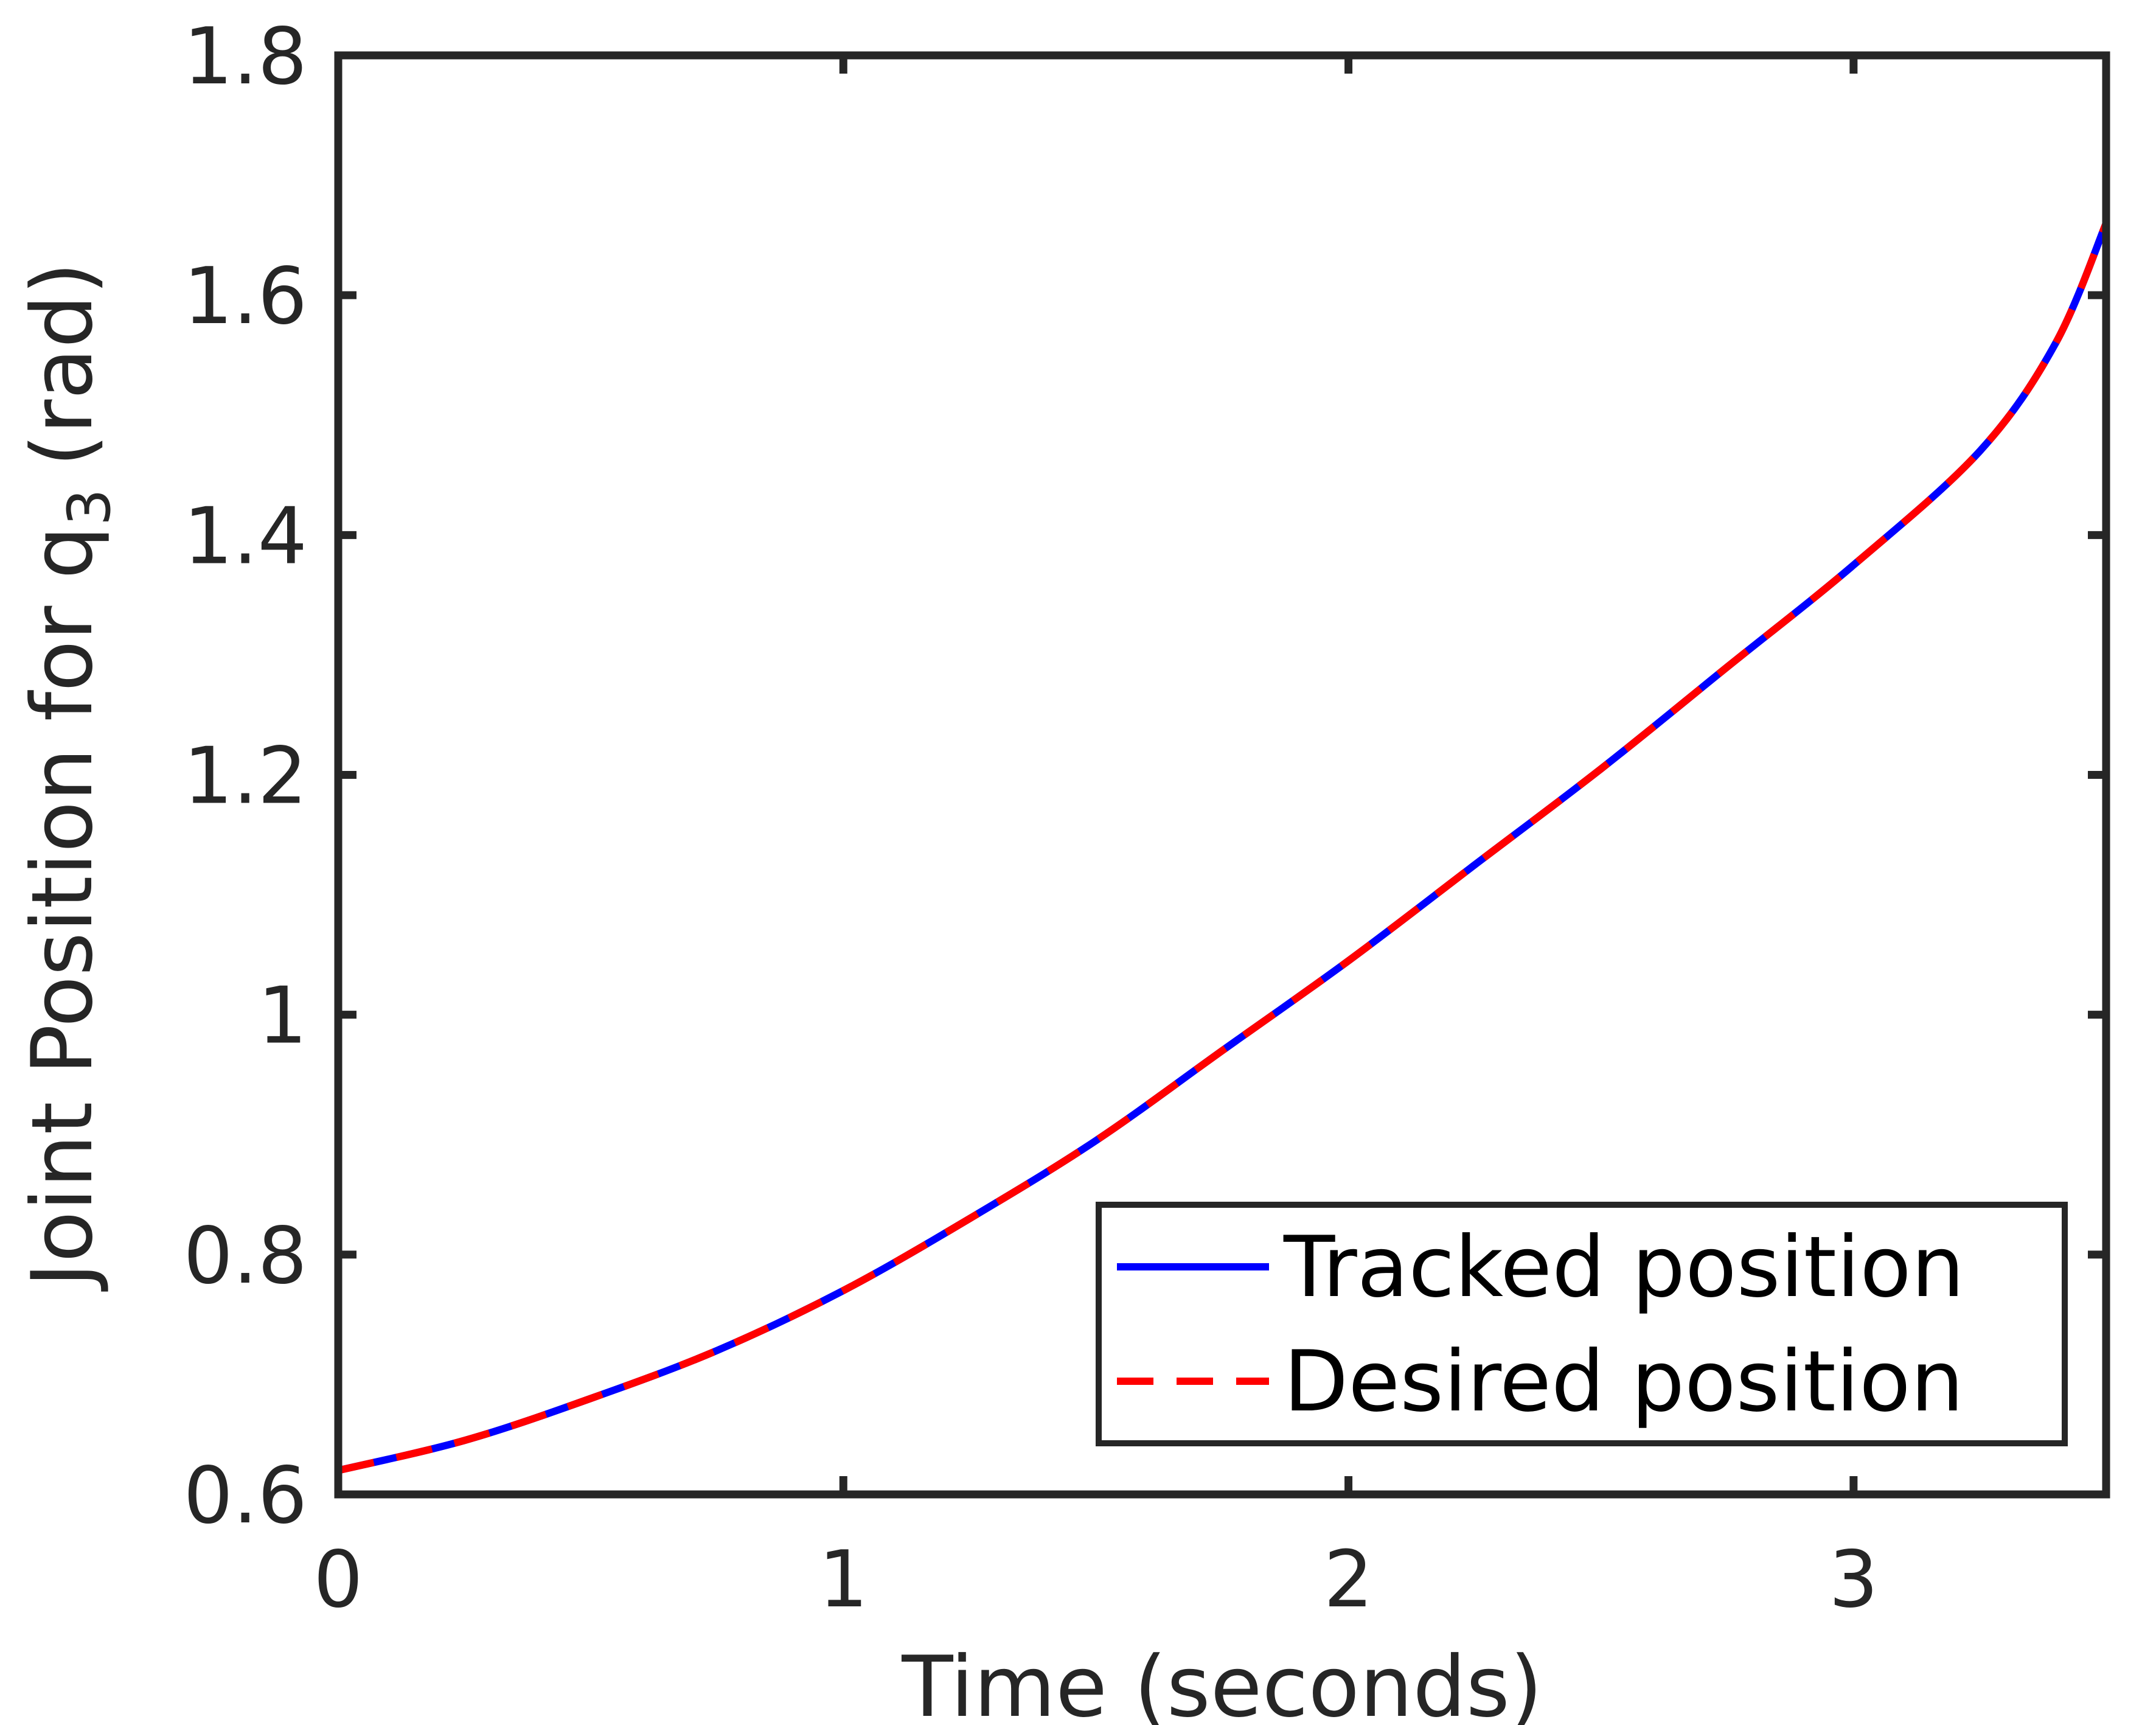 Image resolution: width=2156 pixels, height=1725 pixels. I want to click on legend-box, so click(1582, 1324).